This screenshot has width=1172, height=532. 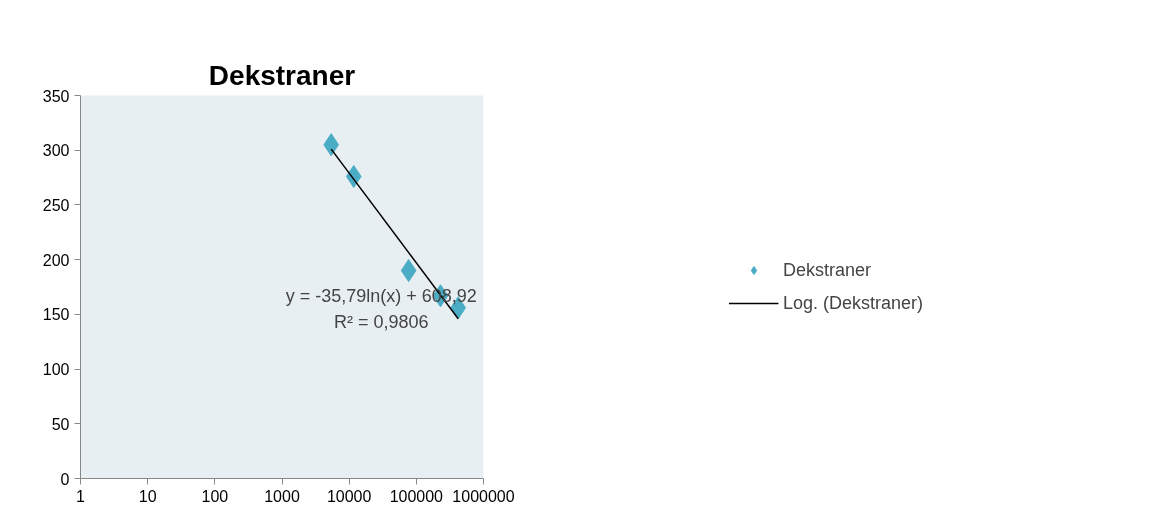 What do you see at coordinates (56, 370) in the screenshot?
I see `y-tick-label: 100` at bounding box center [56, 370].